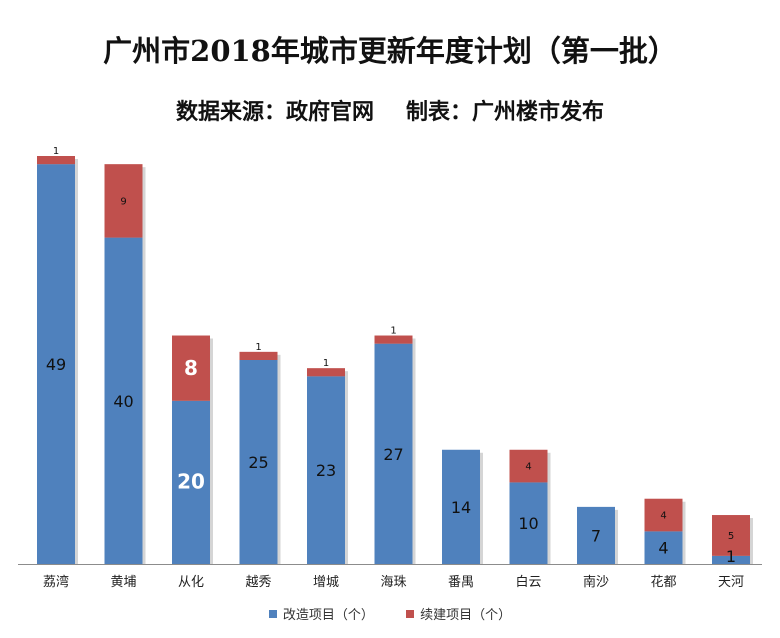  I want to click on data-label-continuation-5: 1, so click(393, 331).